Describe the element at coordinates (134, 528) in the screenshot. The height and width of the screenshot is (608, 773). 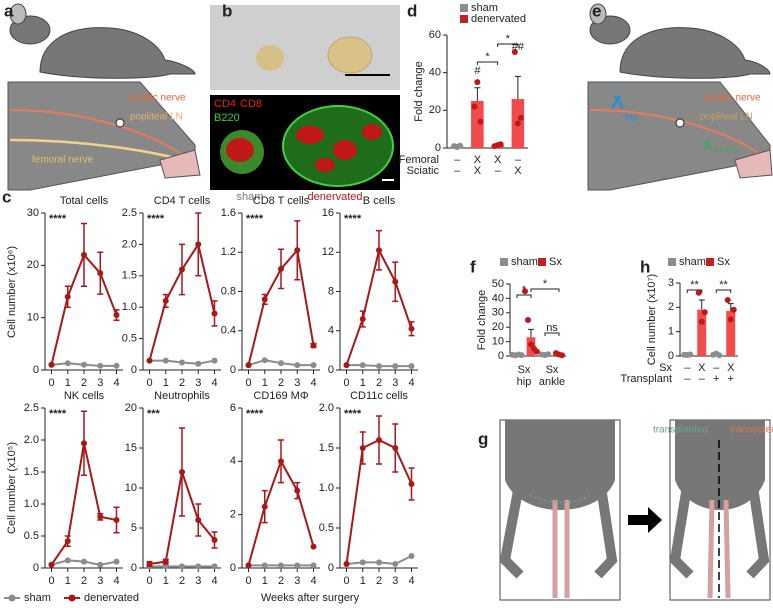
I see `y-tick-label: 5` at that location.